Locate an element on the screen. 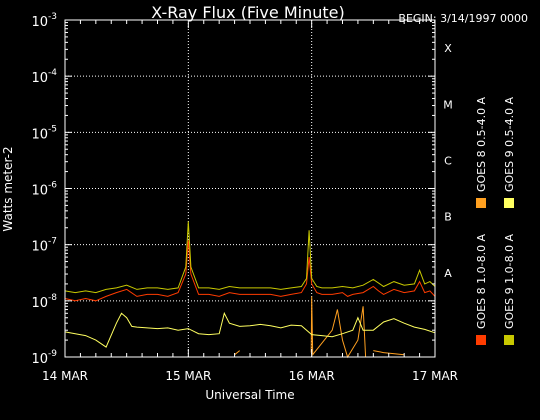  y-tick-label-1: 10⁻⁸ is located at coordinates (44, 302).